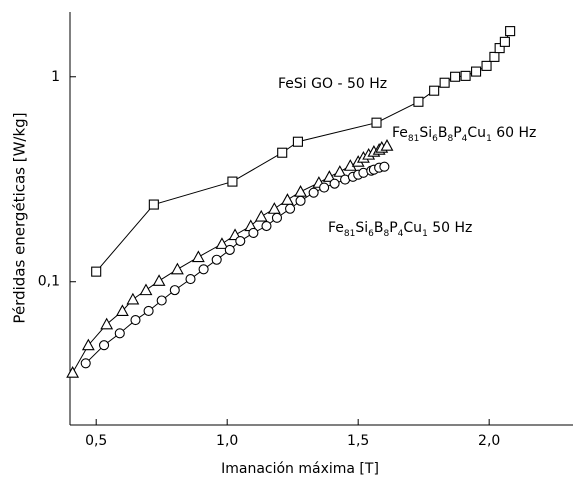  What do you see at coordinates (332, 84) in the screenshot?
I see `series-label: FeSi GO - 50 Hz` at bounding box center [332, 84].